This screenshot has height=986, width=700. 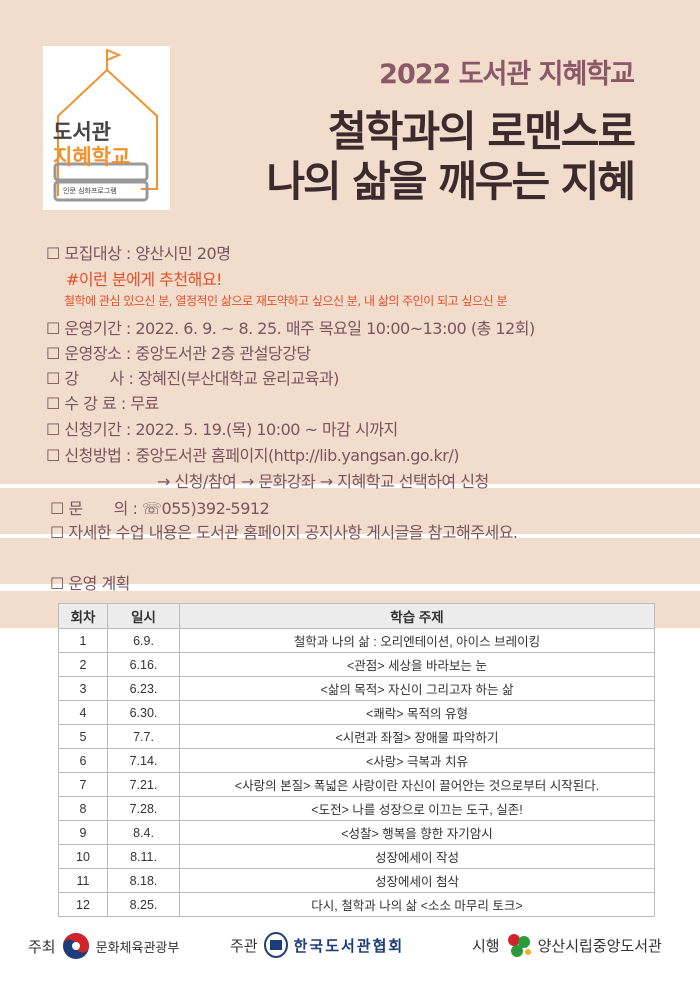 What do you see at coordinates (143, 688) in the screenshot?
I see `cell-date: 6.23.` at bounding box center [143, 688].